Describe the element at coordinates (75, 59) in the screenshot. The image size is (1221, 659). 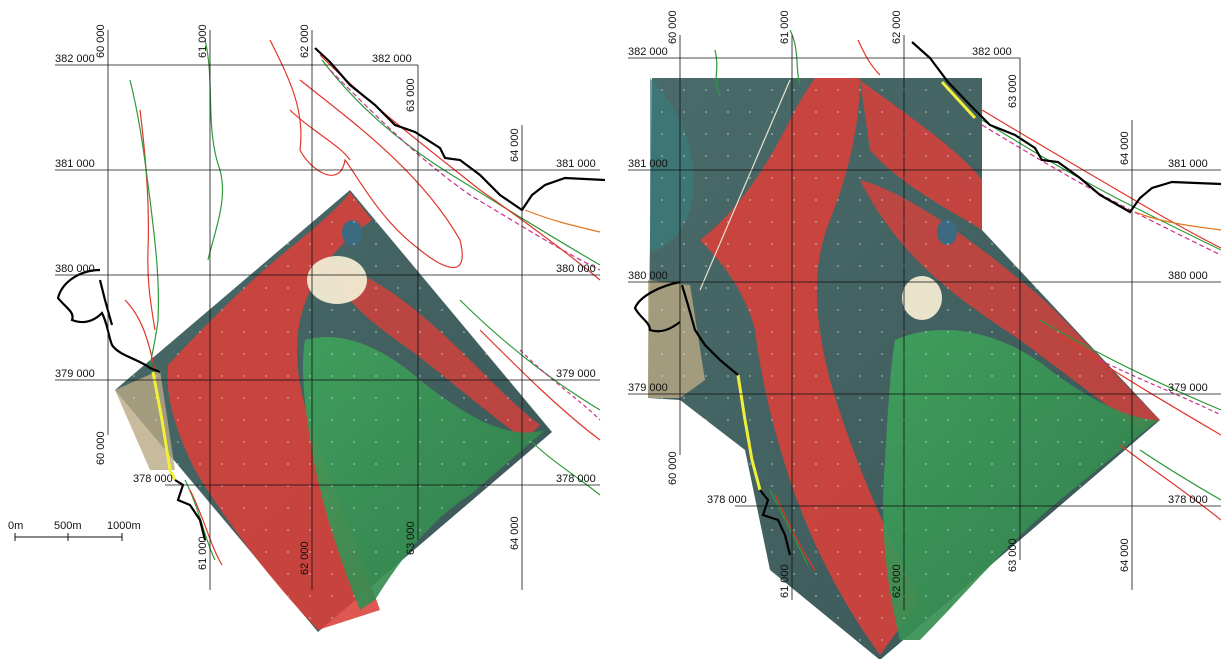
I see `left-northing-label: 382 000` at that location.